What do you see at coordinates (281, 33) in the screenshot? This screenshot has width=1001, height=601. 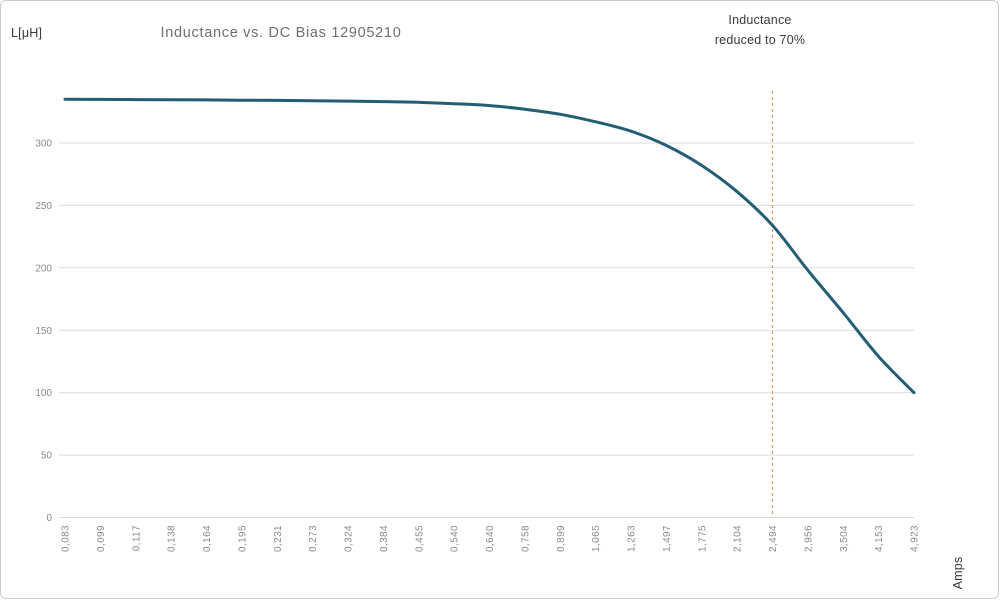 I see `chart-title: Inductance vs. DC Bias 12905210` at bounding box center [281, 33].